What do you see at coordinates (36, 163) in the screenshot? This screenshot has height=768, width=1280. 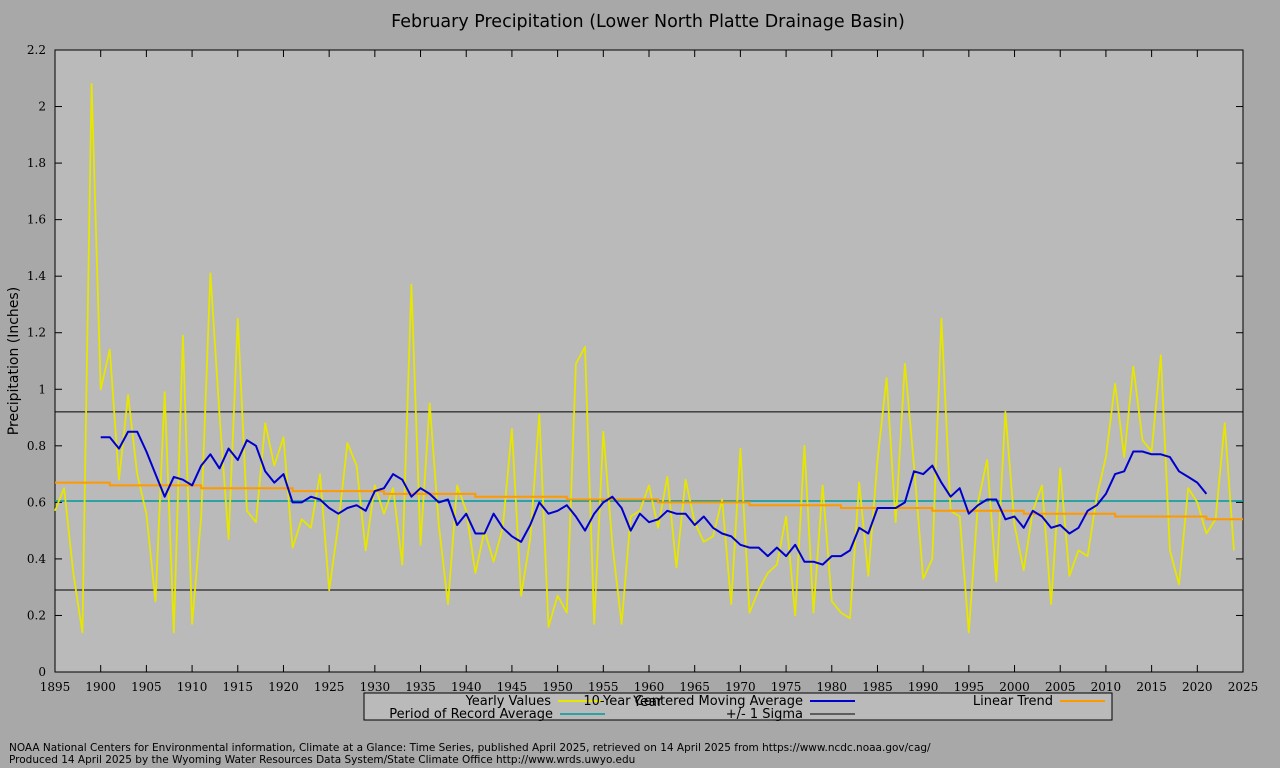 I see `y-tick-label: 1.8` at bounding box center [36, 163].